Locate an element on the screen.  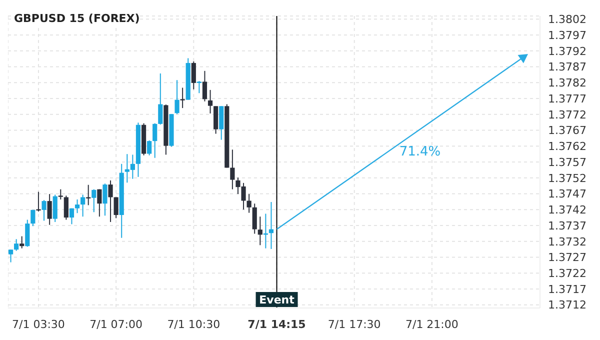
y-tick-label: 1.3752 is located at coordinates (567, 178).